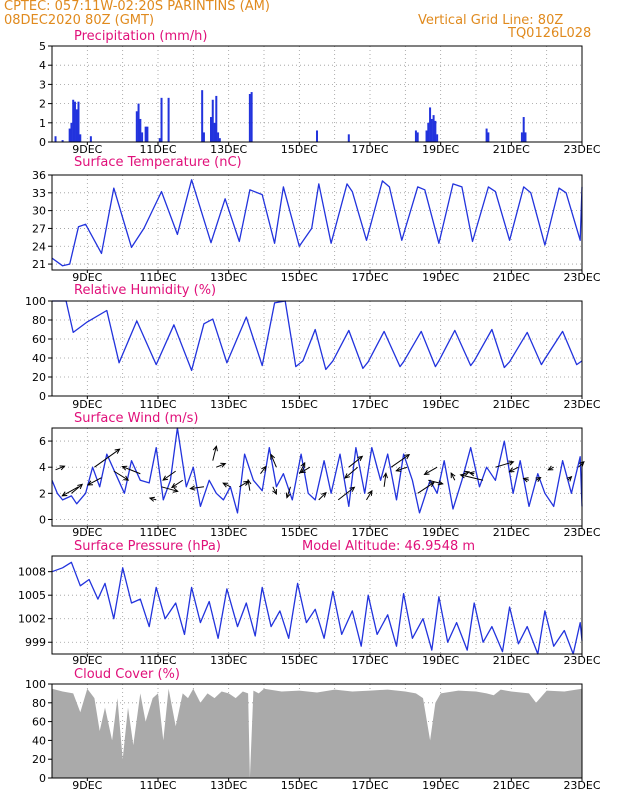 Image resolution: width=618 pixels, height=800 pixels. Describe the element at coordinates (39, 377) in the screenshot. I see `y-tick-label: 20` at that location.